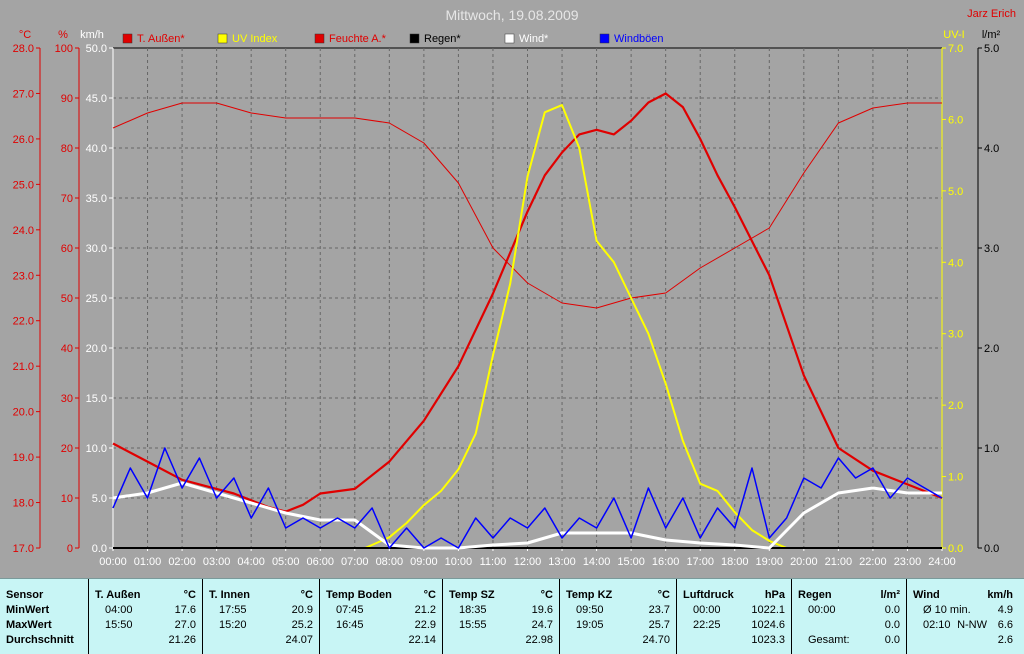 The image size is (1024, 654). Describe the element at coordinates (1005, 610) in the screenshot. I see `stats-cell-value: 4.9` at that location.